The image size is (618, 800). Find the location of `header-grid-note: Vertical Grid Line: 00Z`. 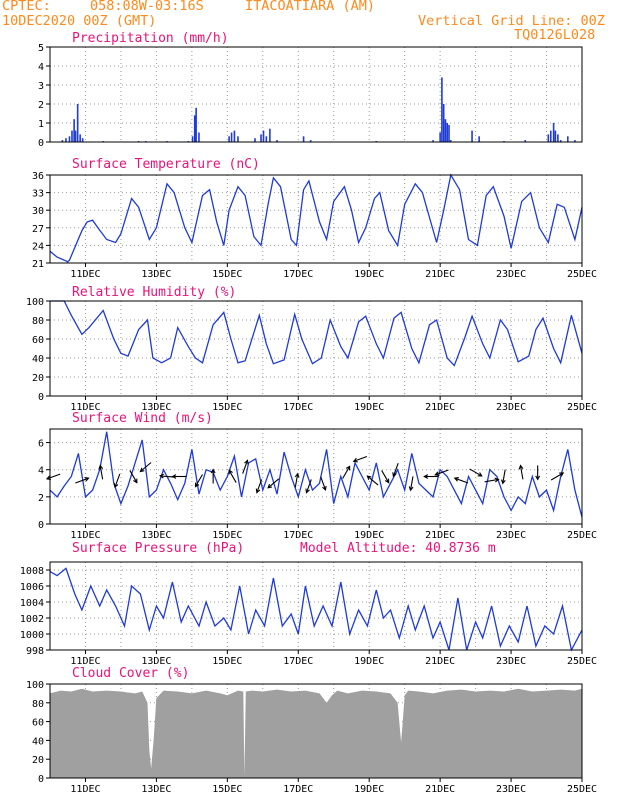

header-grid-note: Vertical Grid Line: 00Z is located at coordinates (511, 21).